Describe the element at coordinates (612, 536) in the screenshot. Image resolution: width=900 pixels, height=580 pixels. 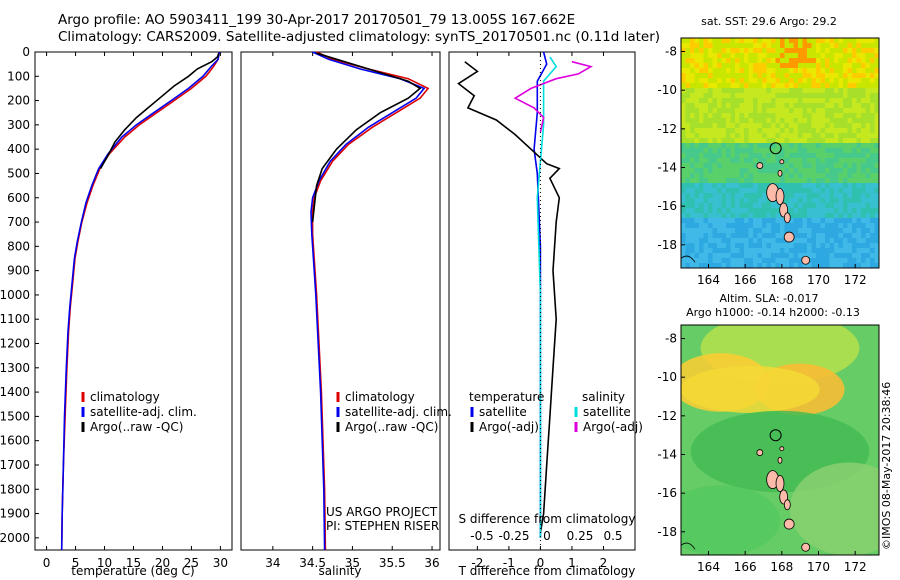
I see `sdiff-tick-label: 0.5` at that location.